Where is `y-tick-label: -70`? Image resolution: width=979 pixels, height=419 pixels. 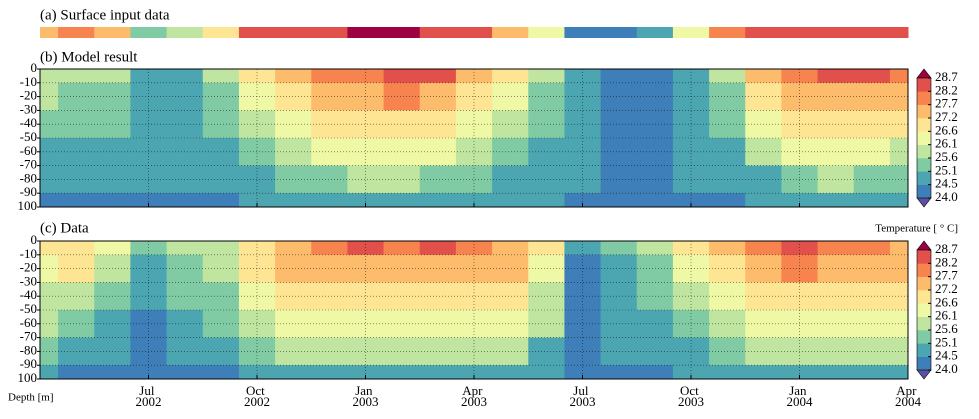 y-tick-label: -70 is located at coordinates (28, 336).